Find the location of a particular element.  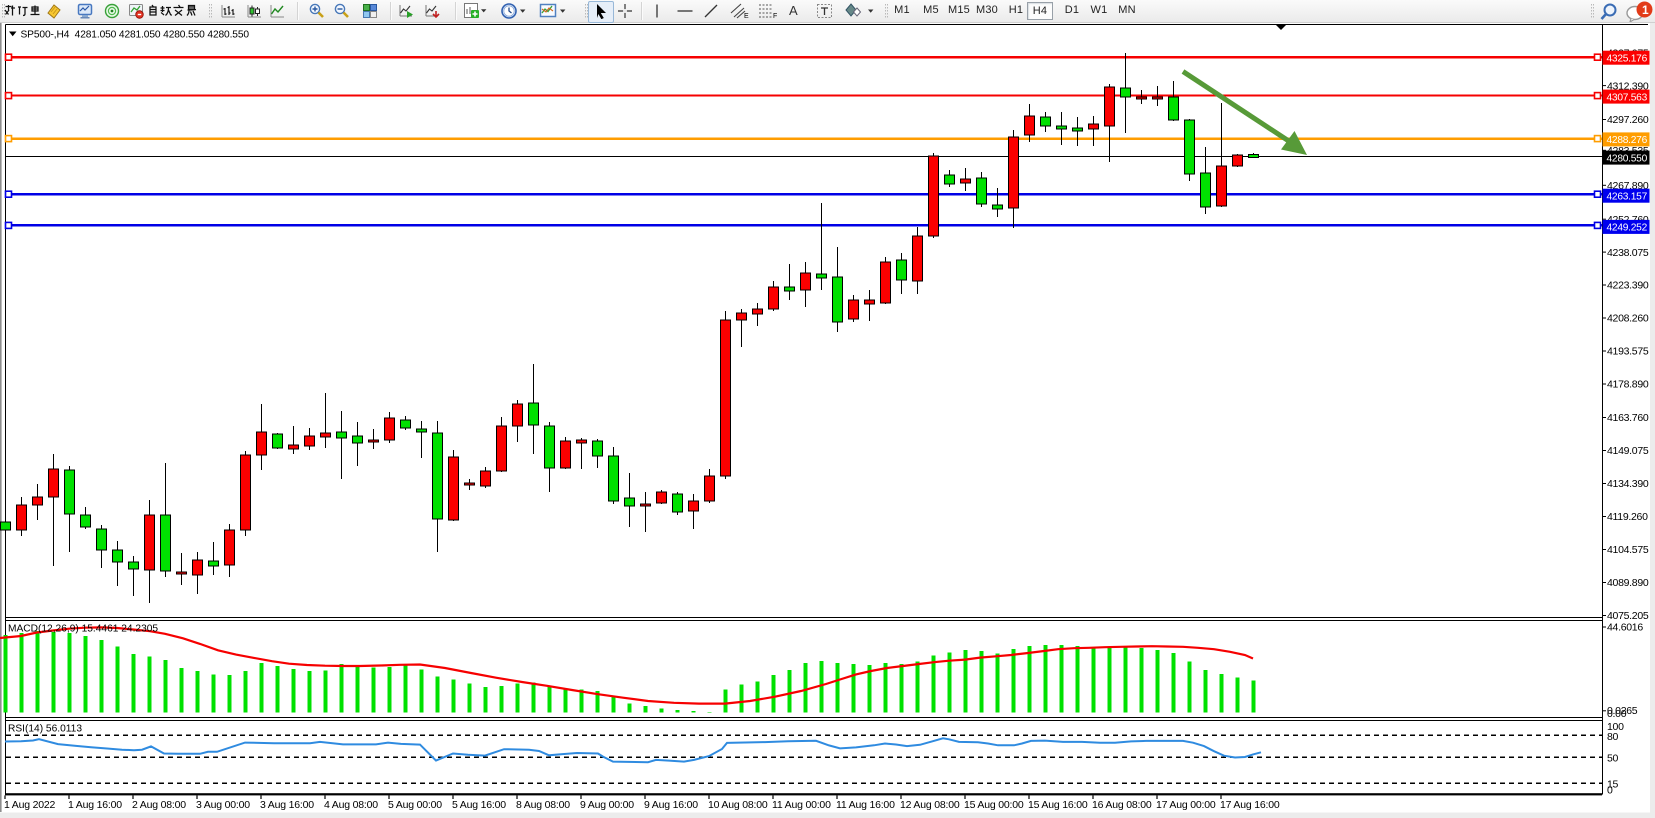

svg-text: 11 Aug 16:00 is located at coordinates (865, 805).